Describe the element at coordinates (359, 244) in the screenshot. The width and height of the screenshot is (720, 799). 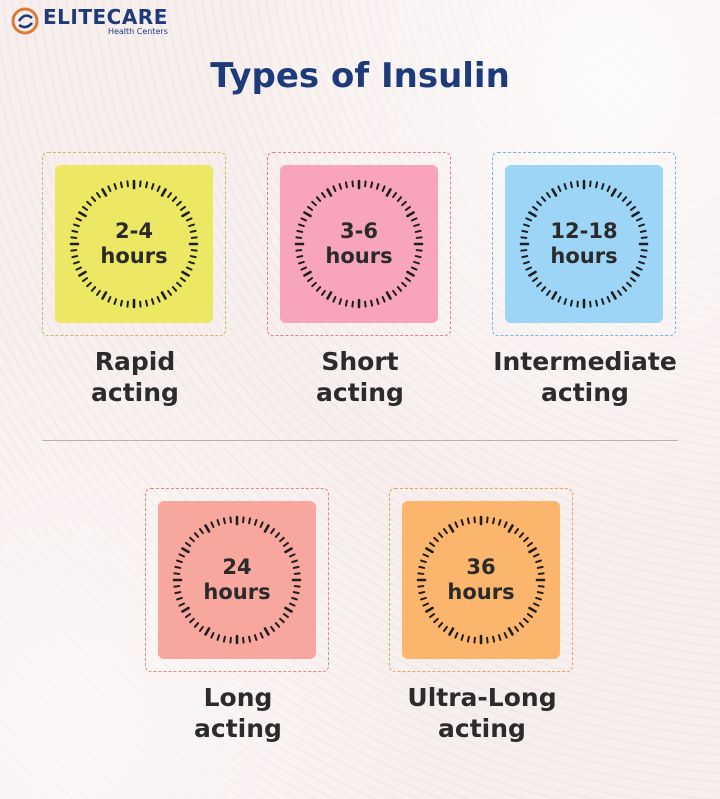
I see `duration-tile: 3-6 hours` at that location.